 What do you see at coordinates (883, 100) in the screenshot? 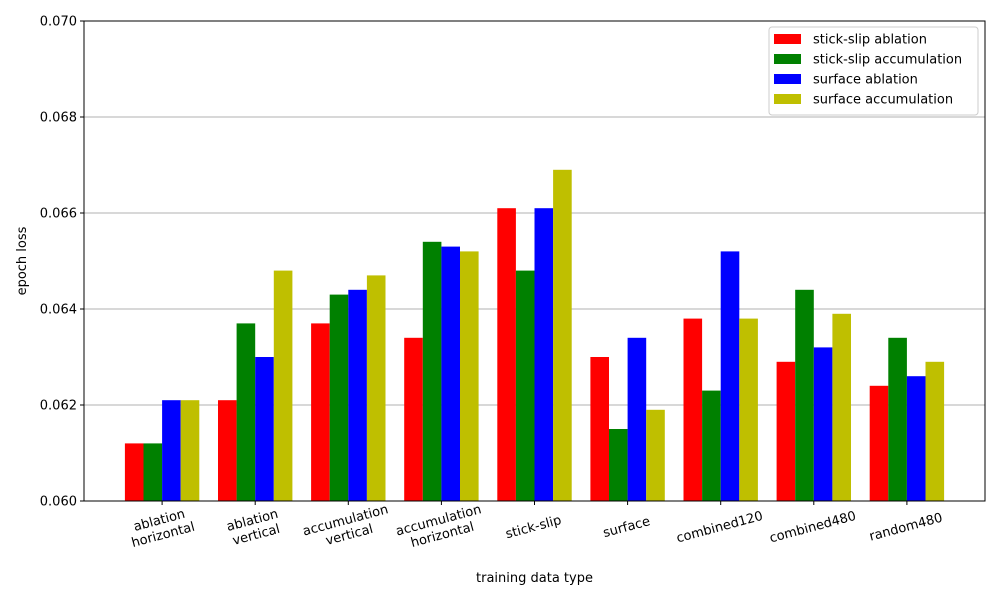
I see `legend-label: surface accumulation` at bounding box center [883, 100].